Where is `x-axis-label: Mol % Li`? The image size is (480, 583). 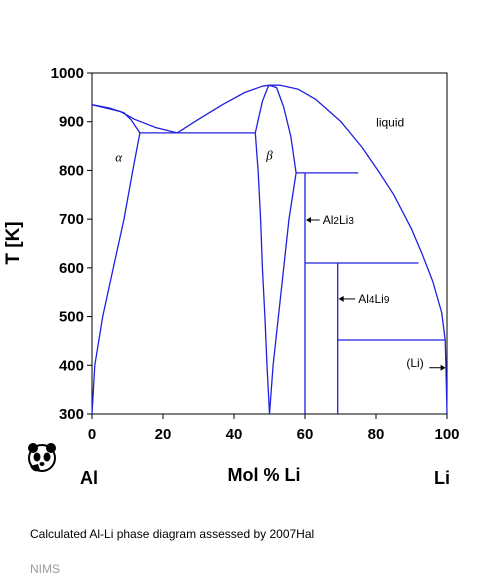 x-axis-label: Mol % Li is located at coordinates (264, 475).